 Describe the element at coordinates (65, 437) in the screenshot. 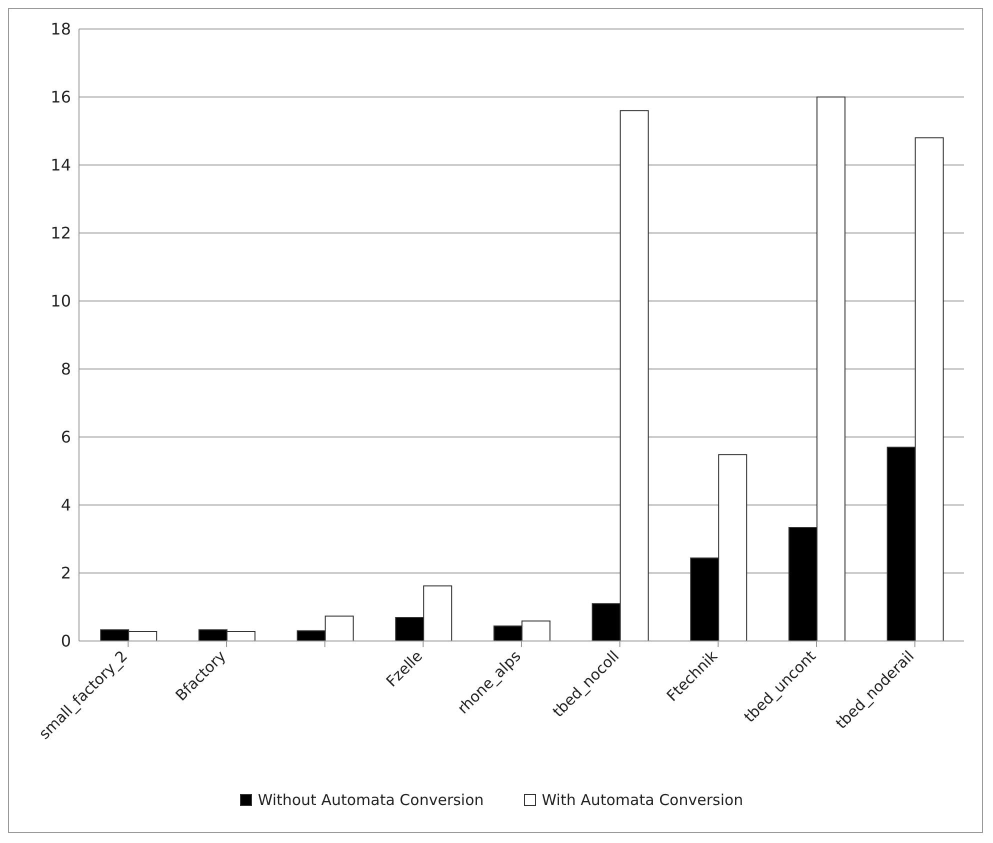

I see `y-tick-label: 6` at that location.